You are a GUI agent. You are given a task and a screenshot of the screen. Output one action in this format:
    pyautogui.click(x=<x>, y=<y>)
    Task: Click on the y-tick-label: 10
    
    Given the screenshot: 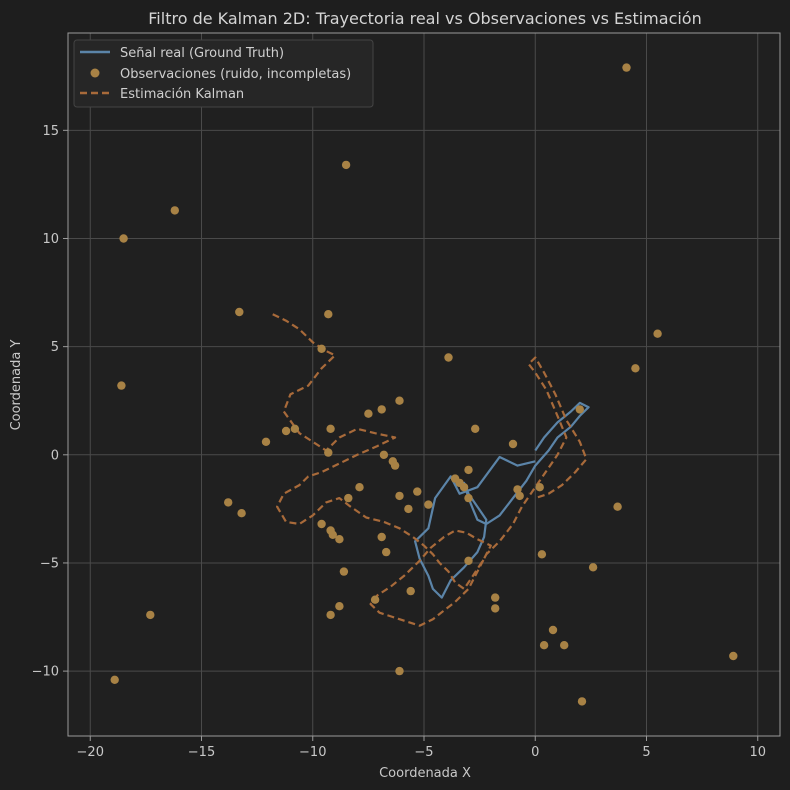 What is the action you would take?
    pyautogui.click(x=50, y=239)
    